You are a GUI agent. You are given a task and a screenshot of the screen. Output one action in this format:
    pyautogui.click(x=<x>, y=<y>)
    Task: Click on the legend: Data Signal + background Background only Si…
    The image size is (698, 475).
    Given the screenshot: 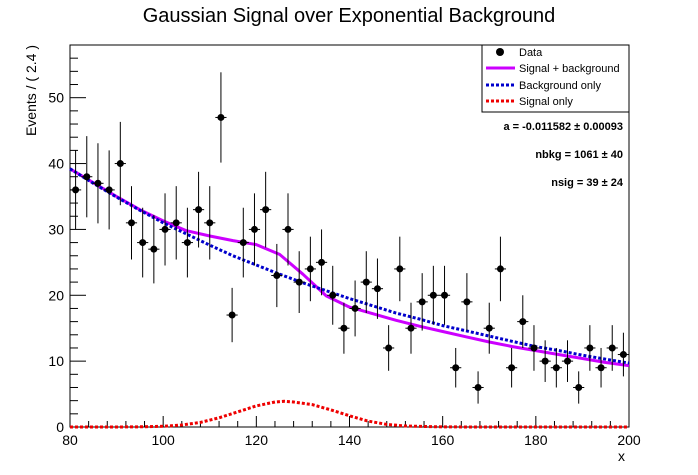 What is the action you would take?
    pyautogui.click(x=555, y=78)
    